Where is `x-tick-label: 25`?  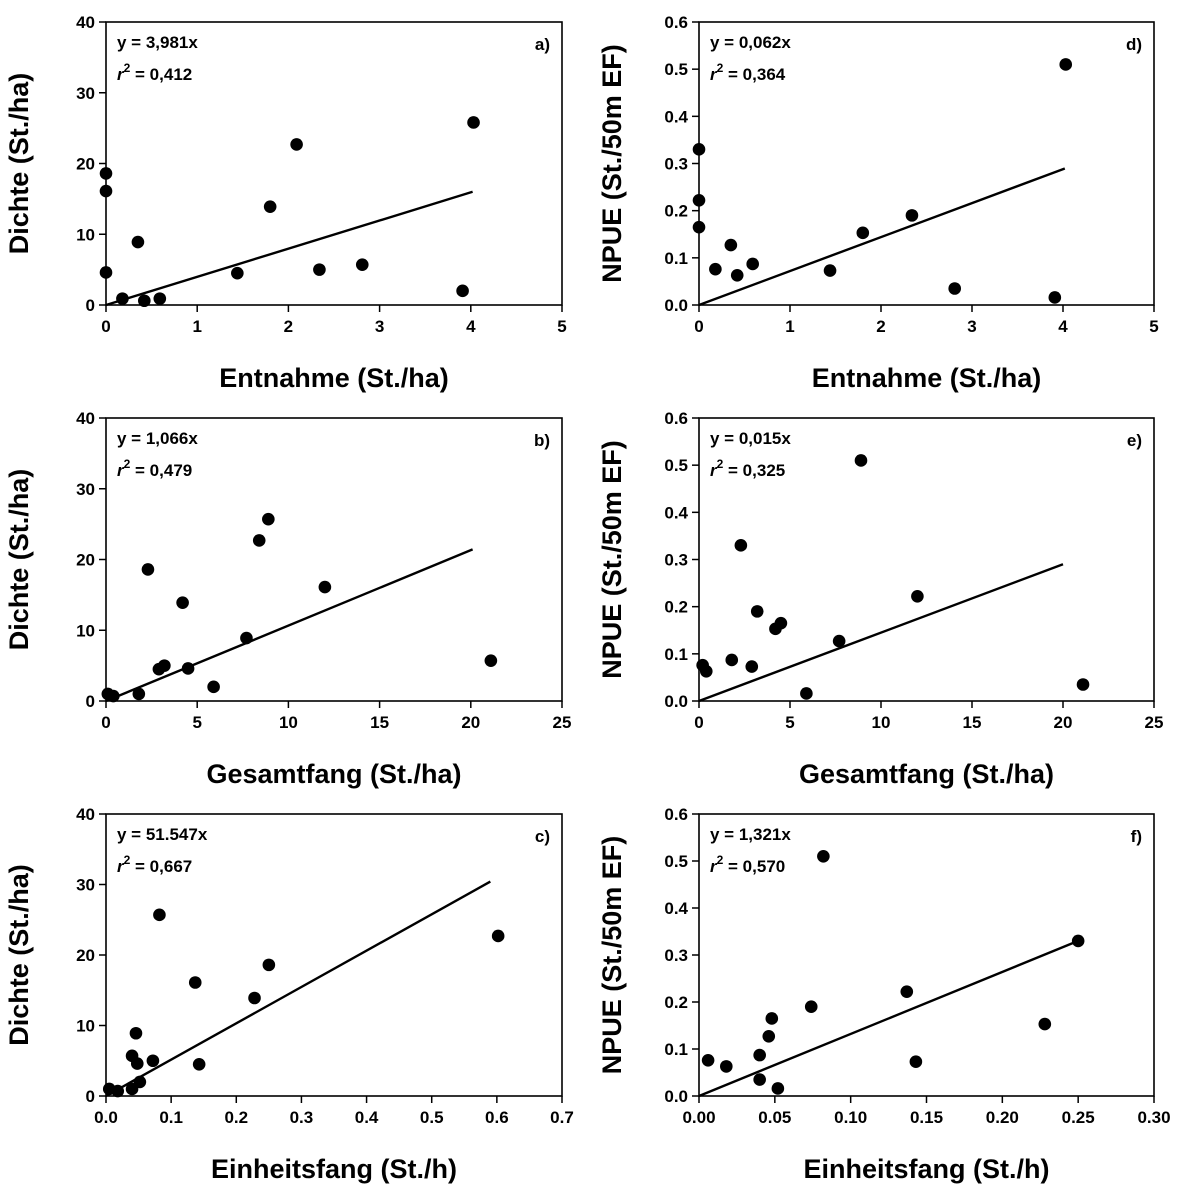 x-tick-label: 25 is located at coordinates (1154, 722).